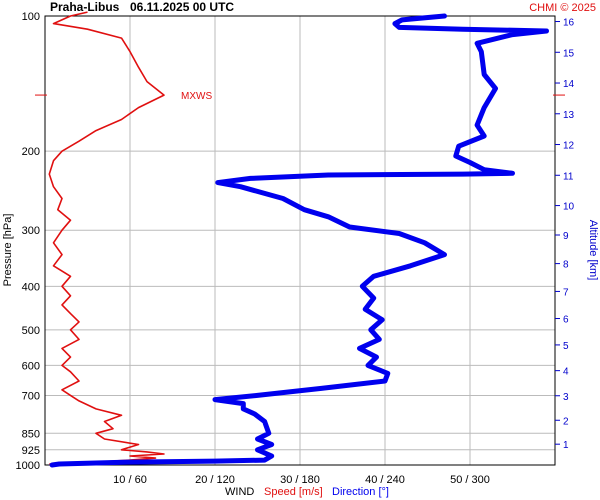 This screenshot has height=500, width=600. Describe the element at coordinates (31, 396) in the screenshot. I see `pressure-tick-label: 700` at that location.